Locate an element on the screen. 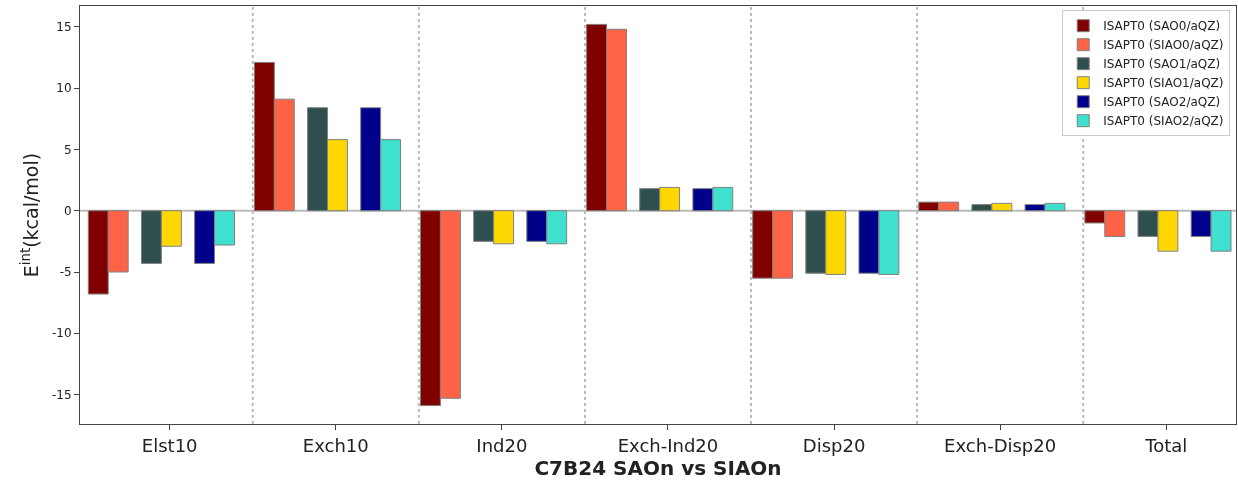 The image size is (1238, 482). y-tick-label: 5 is located at coordinates (67, 149).